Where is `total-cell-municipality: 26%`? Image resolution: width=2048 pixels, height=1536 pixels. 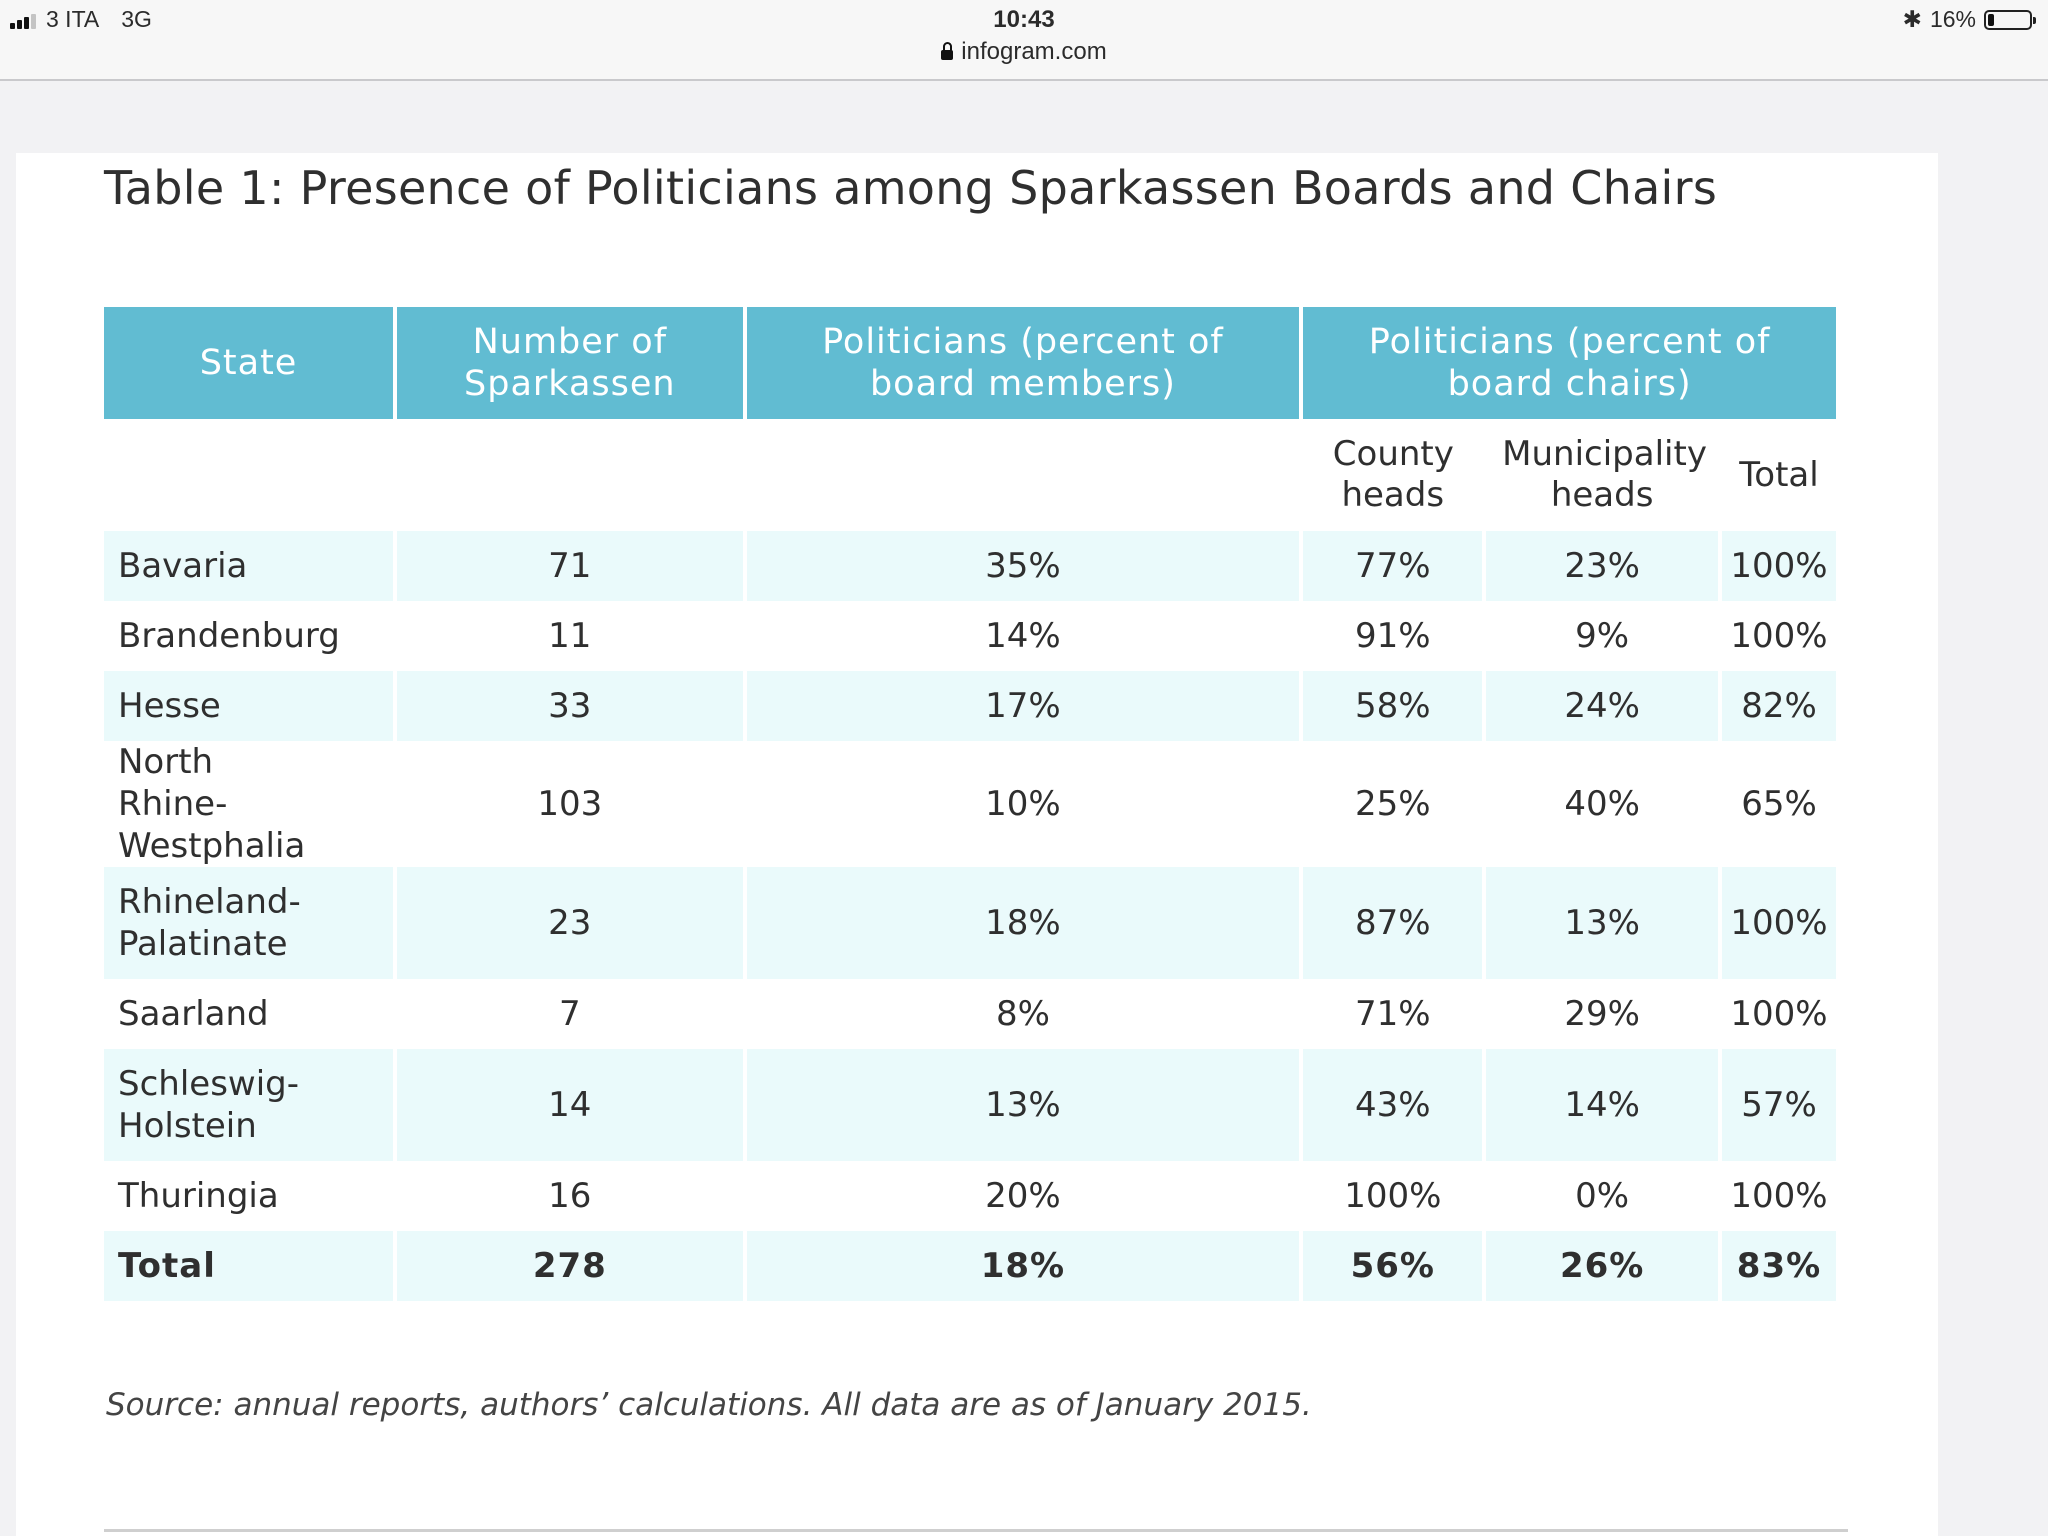
total-cell-municipality: 26% is located at coordinates (1602, 1266).